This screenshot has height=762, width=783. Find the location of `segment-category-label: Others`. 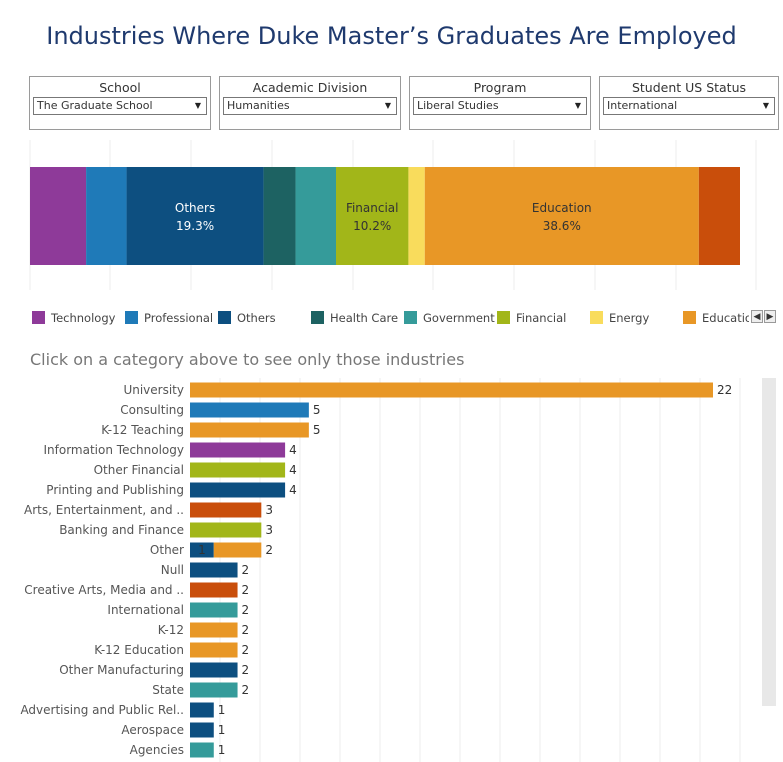

segment-category-label: Others is located at coordinates (195, 208).